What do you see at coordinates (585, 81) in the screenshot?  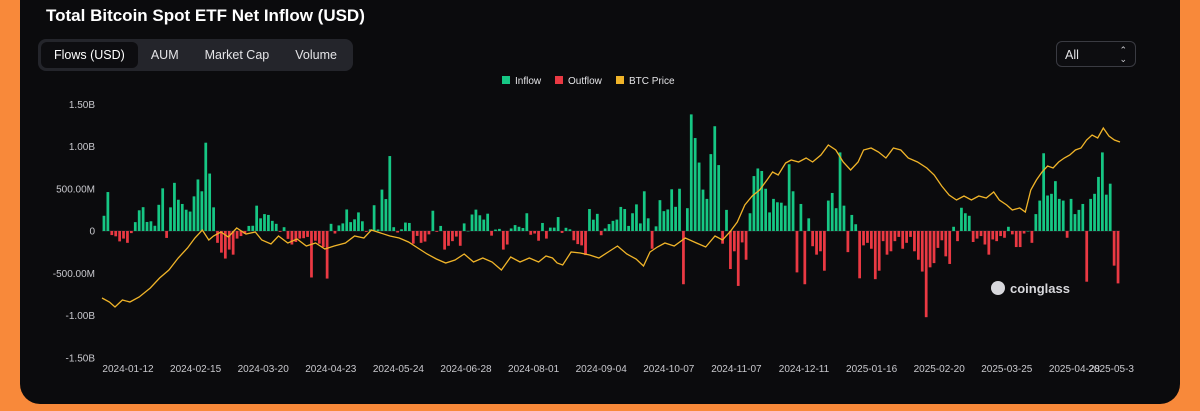 I see `legend-outflow: Outflow` at bounding box center [585, 81].